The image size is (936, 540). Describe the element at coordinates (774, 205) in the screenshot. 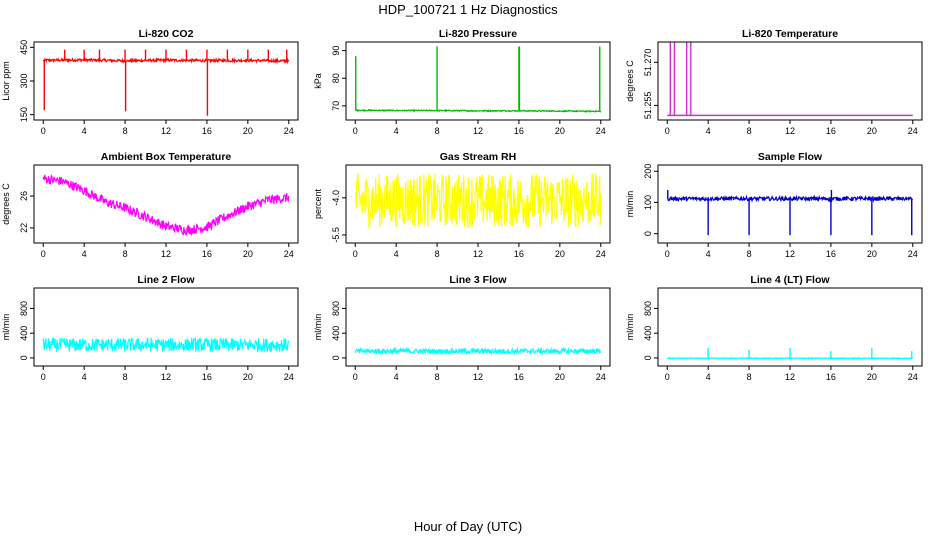

I see `panel-sample-flow: Sample Flow ml/min 0 4 8 12 16 20 24 0 100 200` at that location.